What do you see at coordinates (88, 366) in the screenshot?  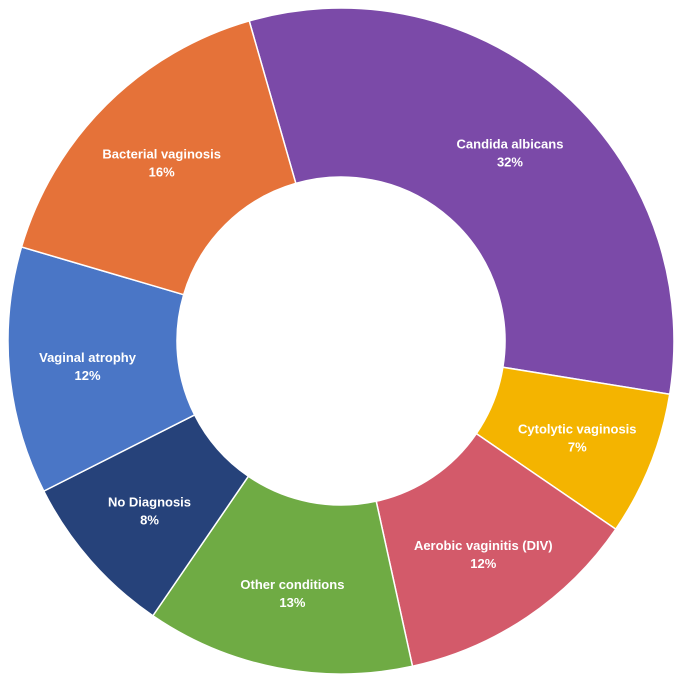 I see `slice-label-vaginal-atrophy: Vaginal atrophy 12%` at bounding box center [88, 366].